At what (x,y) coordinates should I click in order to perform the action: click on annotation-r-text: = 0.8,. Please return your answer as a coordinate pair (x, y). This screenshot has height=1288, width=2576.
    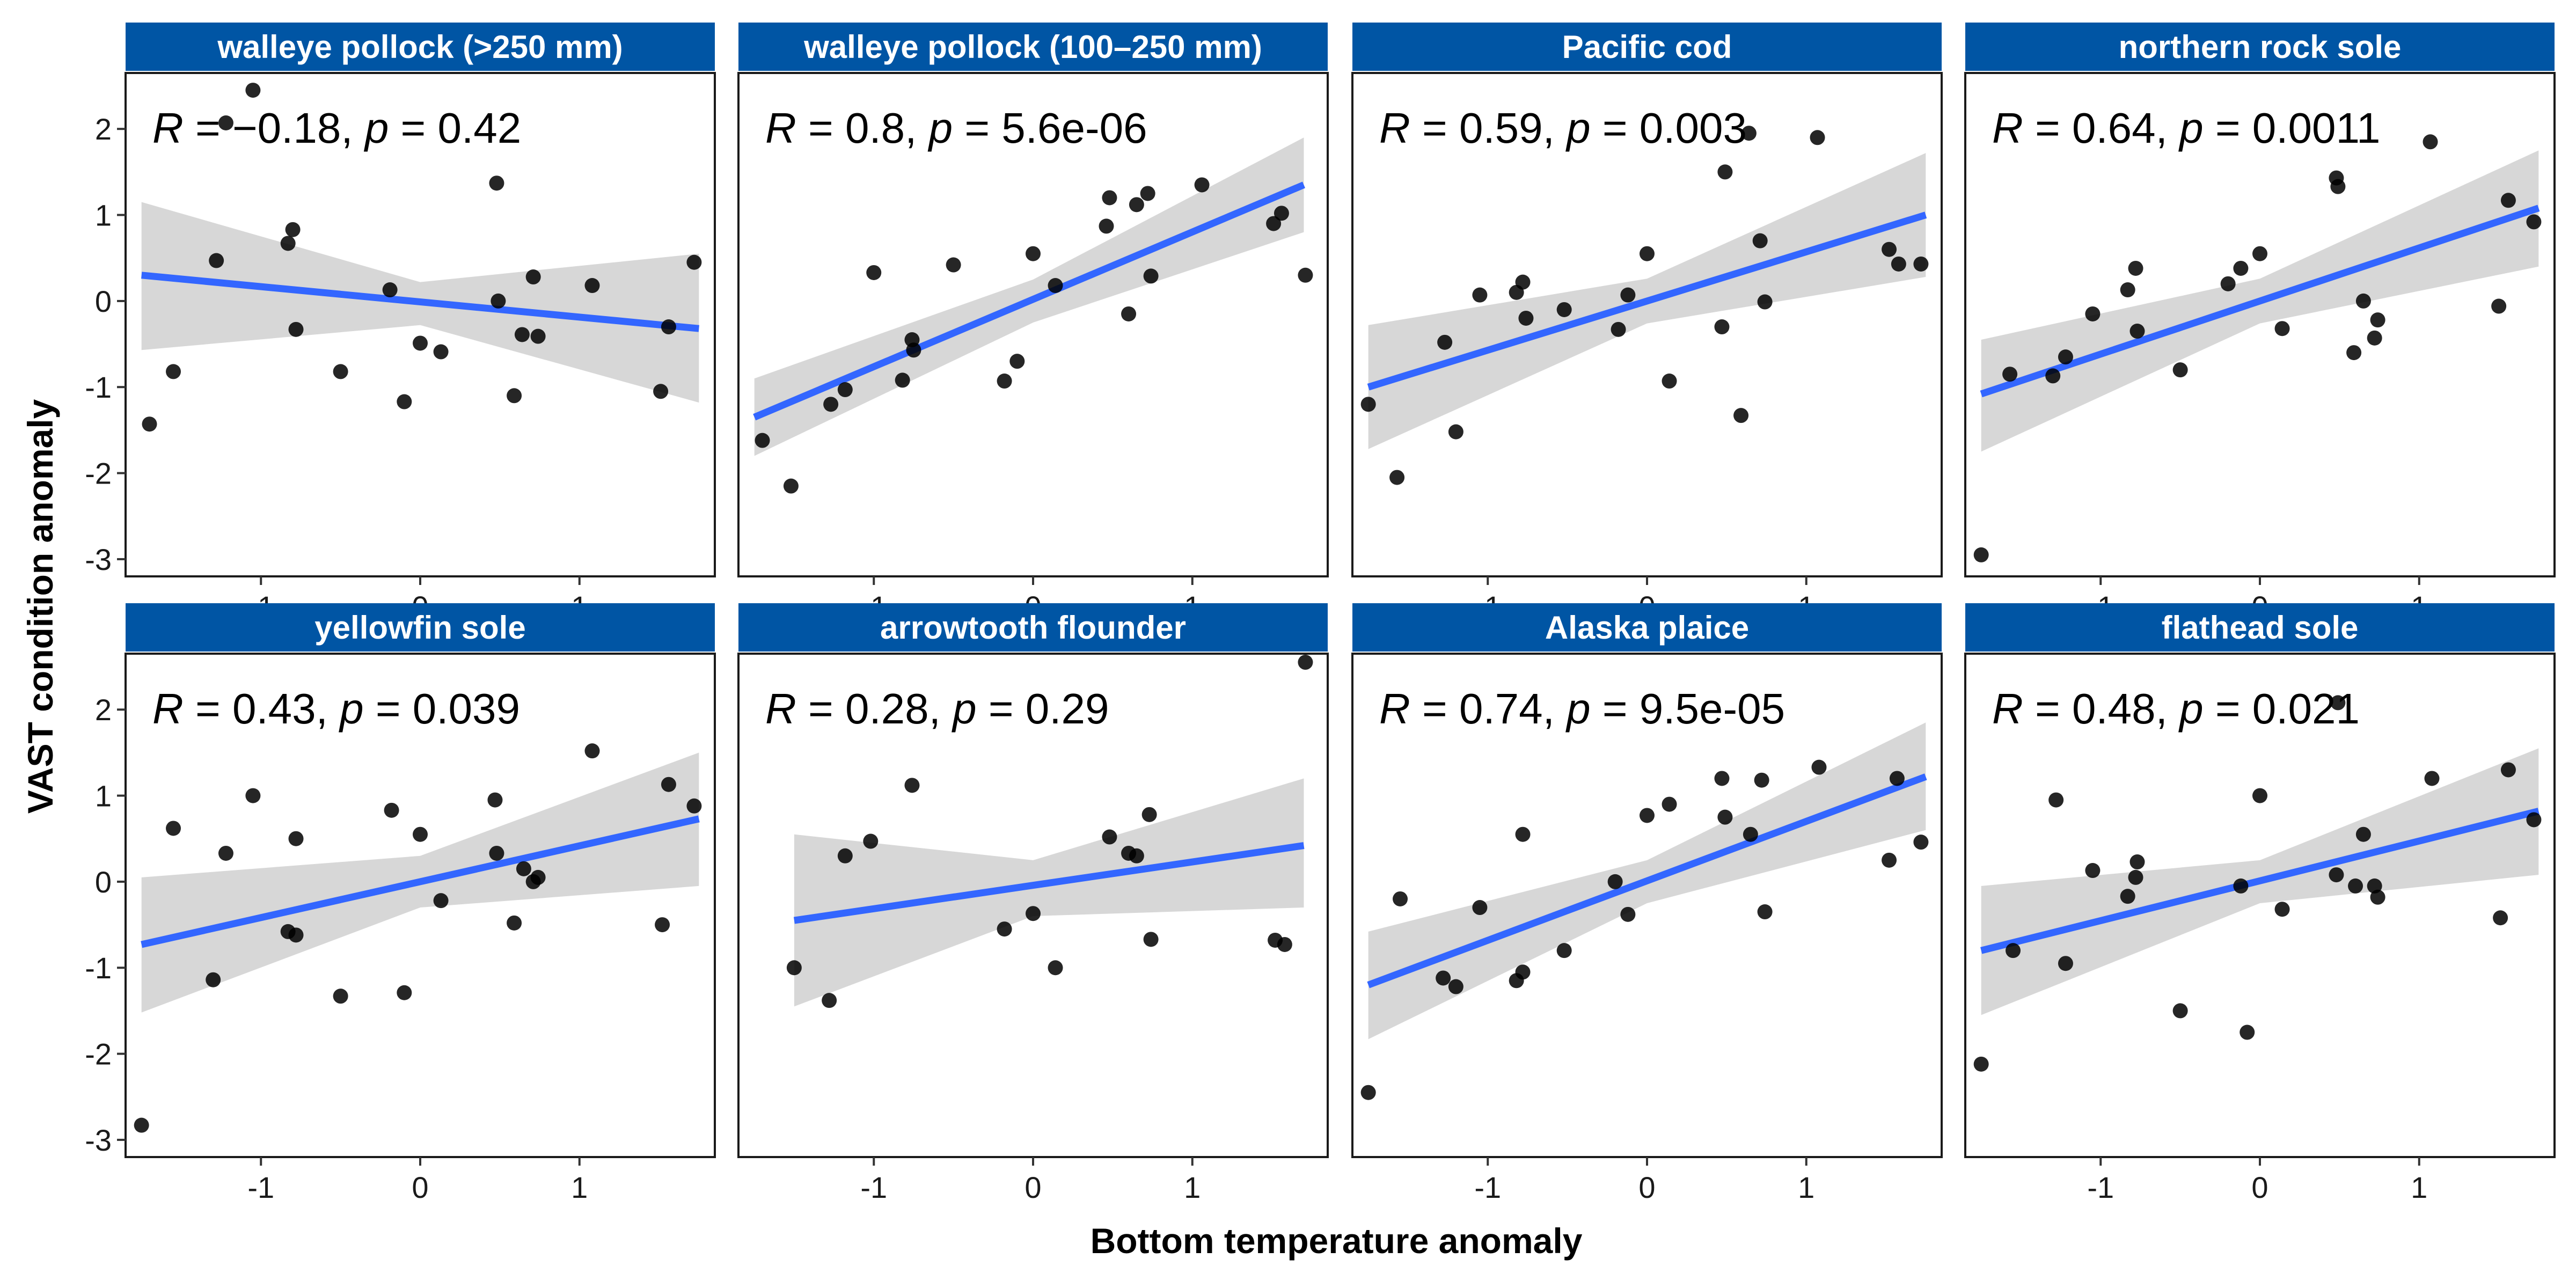
    Looking at the image, I should click on (862, 128).